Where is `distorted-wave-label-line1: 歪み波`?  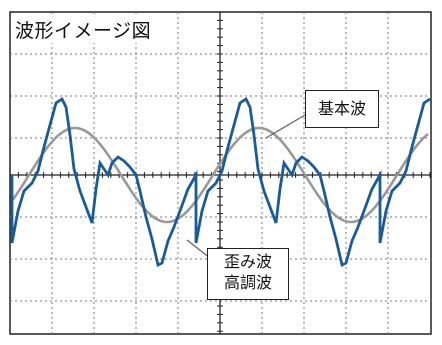
distorted-wave-label-line1: 歪み波 is located at coordinates (247, 261).